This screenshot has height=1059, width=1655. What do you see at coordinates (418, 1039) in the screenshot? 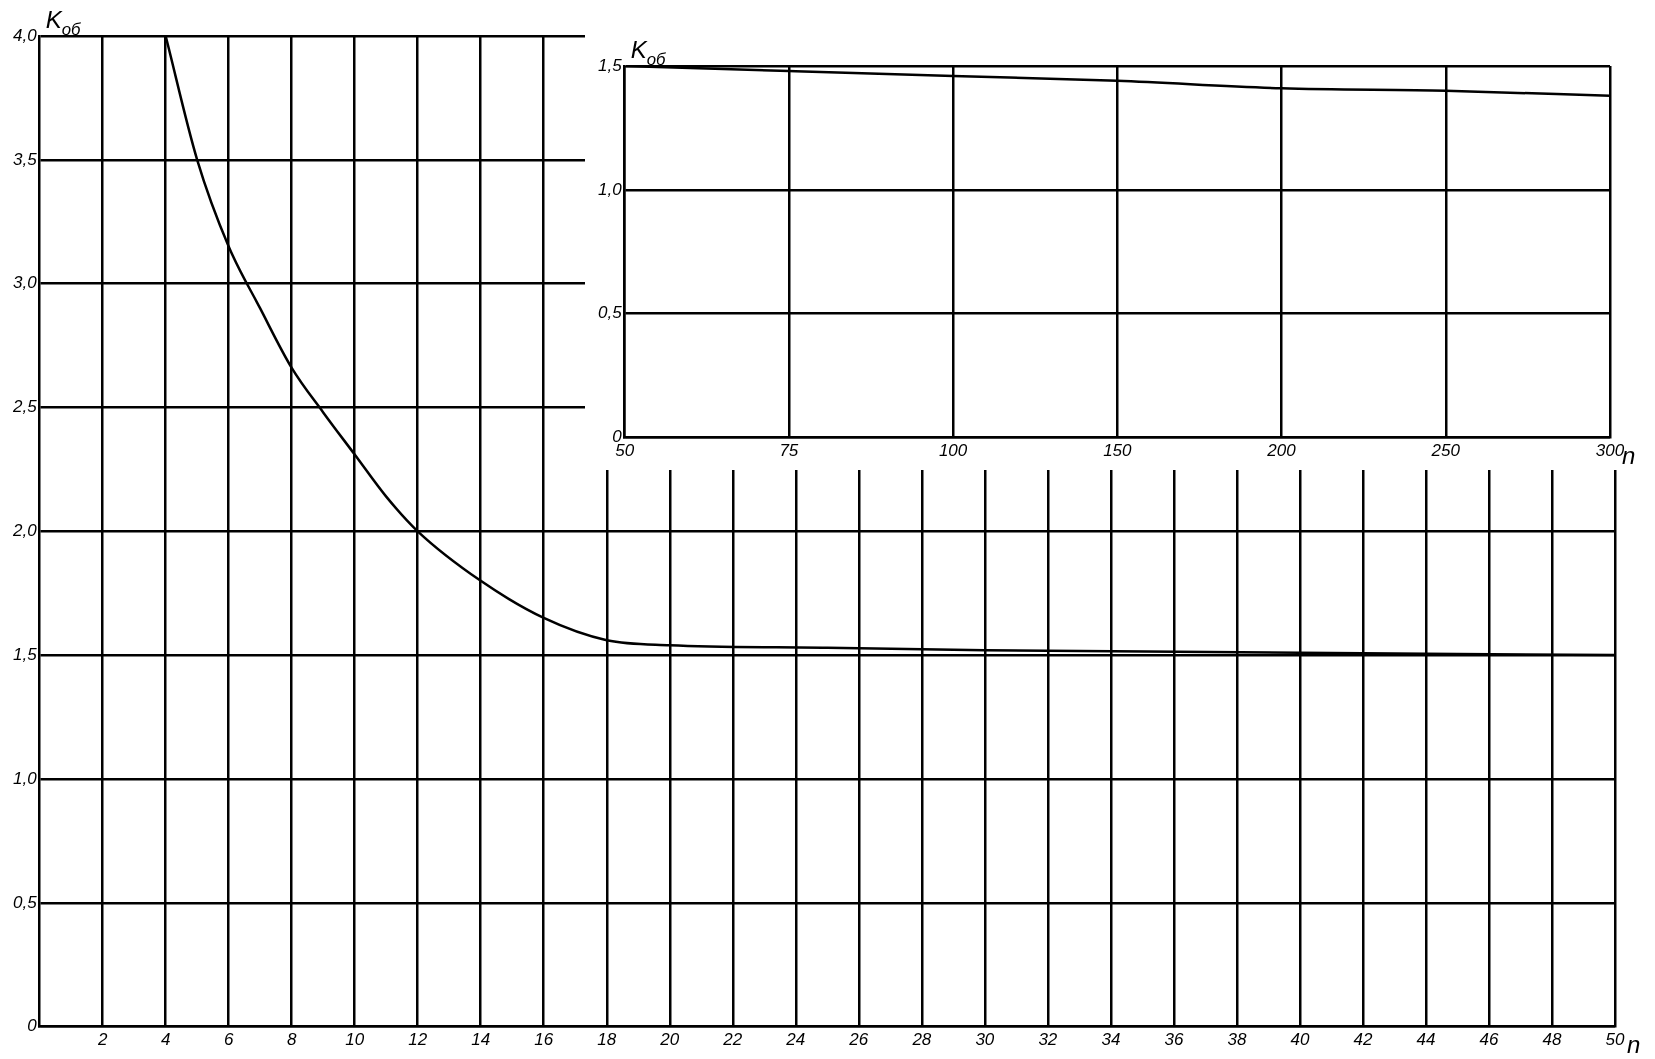
I see `x-tick-label: 12` at bounding box center [418, 1039].